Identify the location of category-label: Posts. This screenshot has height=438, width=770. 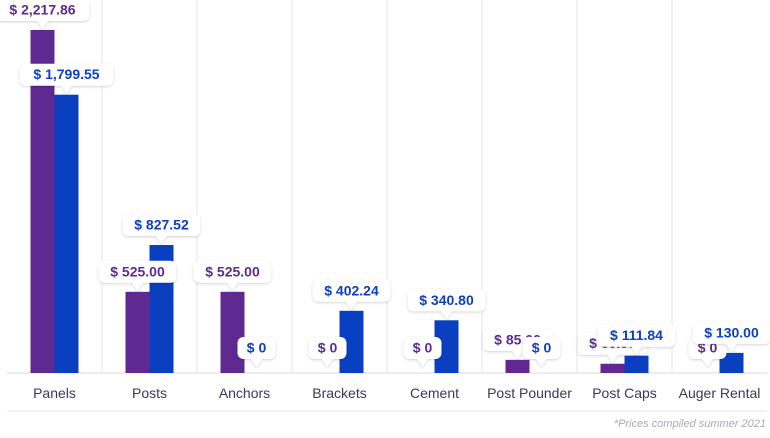
(149, 393).